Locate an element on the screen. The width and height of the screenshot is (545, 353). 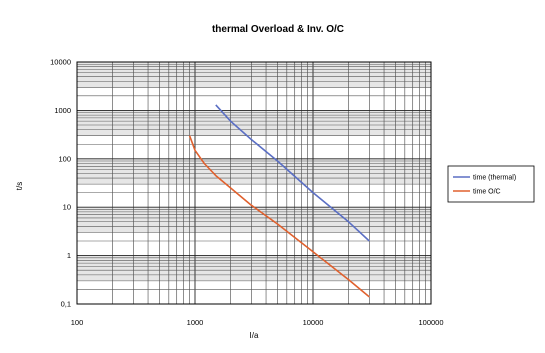
x-axis-ticks: 100 1000 10000 100000 is located at coordinates (257, 322).